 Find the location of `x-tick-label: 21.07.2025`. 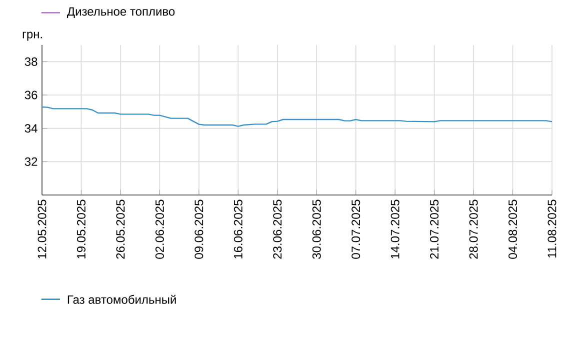

x-tick-label: 21.07.2025 is located at coordinates (434, 229).